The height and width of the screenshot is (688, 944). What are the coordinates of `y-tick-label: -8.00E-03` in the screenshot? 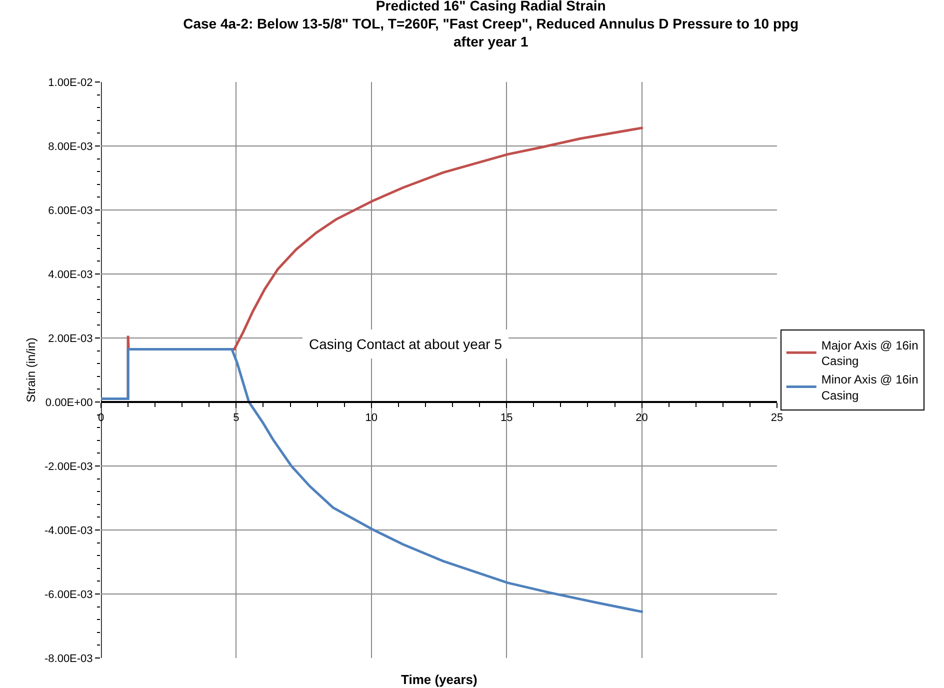 It's located at (68, 658).